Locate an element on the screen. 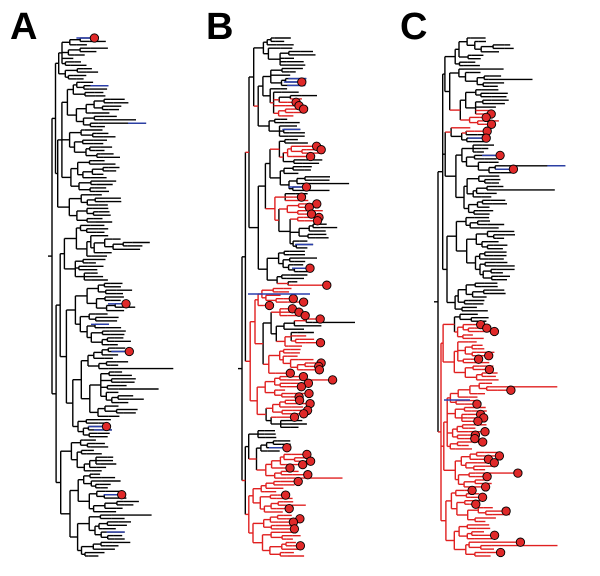  panel-label-a: A is located at coordinates (24, 27).